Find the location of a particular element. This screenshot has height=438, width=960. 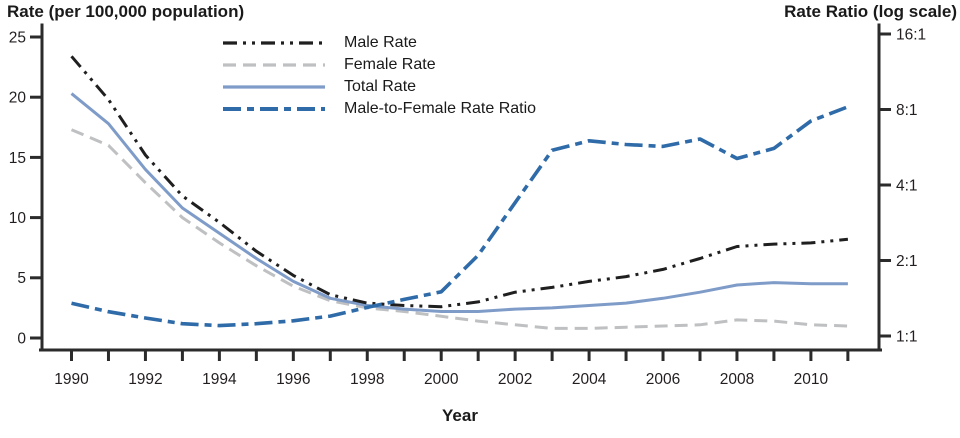

left-tick-label: 0 is located at coordinates (21, 338).